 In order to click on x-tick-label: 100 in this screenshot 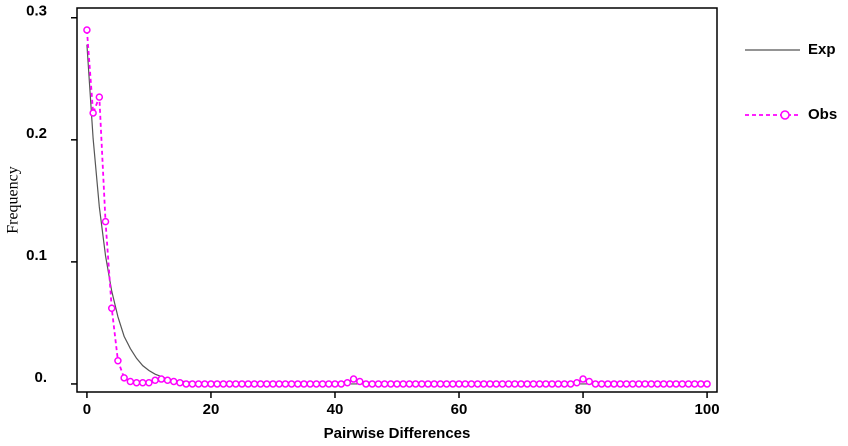, I will do `click(707, 409)`.